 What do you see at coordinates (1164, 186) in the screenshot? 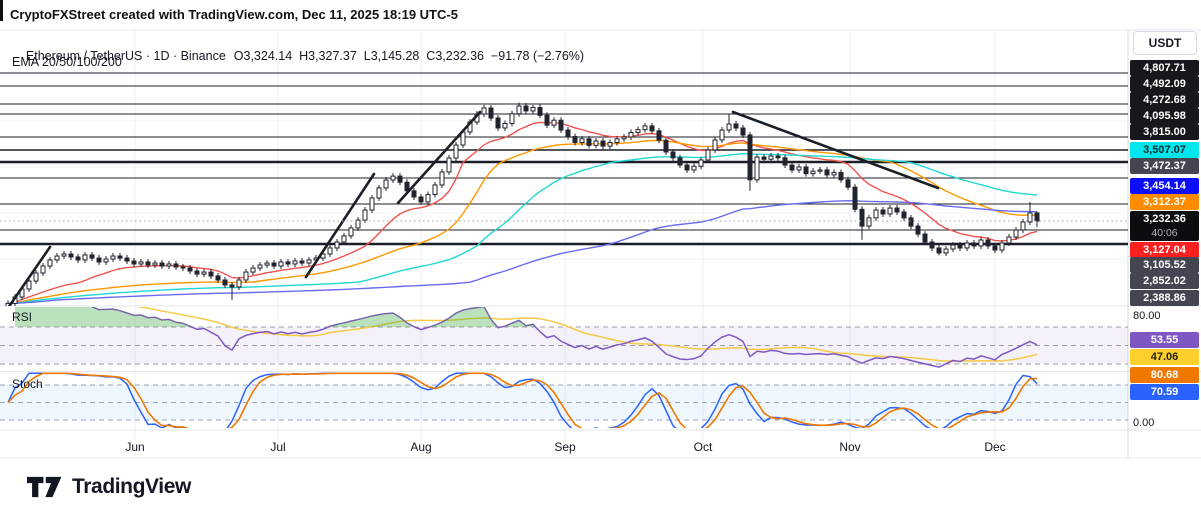
I see `price-label: 3,454.14` at bounding box center [1164, 186].